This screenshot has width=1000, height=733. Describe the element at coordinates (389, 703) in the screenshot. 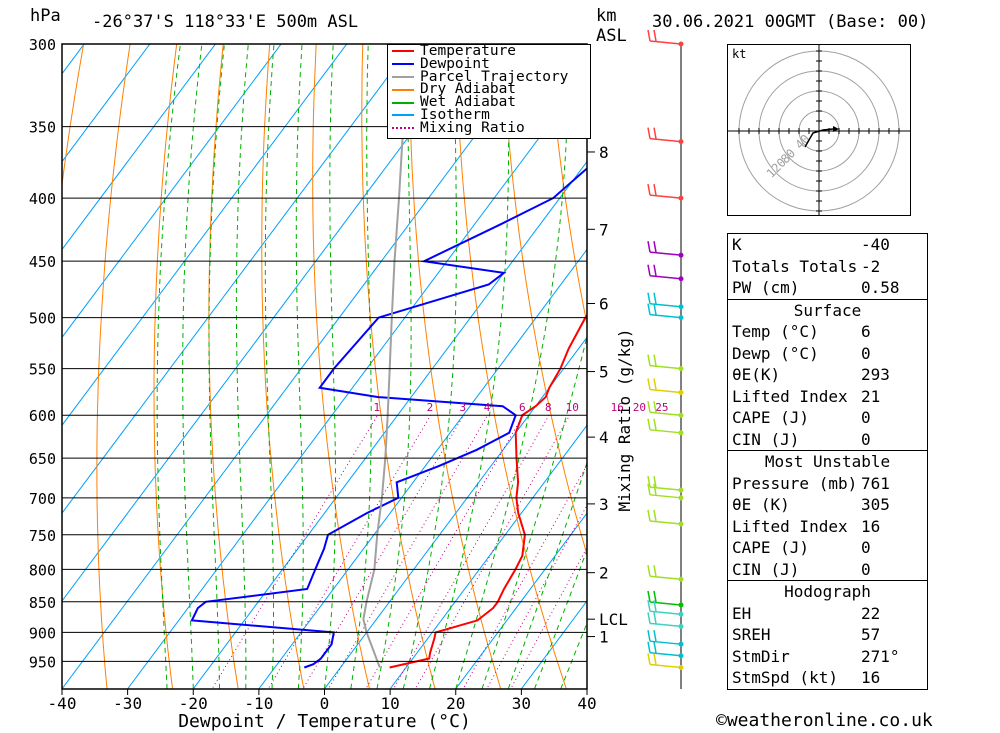

I see `x-tick-label: 10` at that location.